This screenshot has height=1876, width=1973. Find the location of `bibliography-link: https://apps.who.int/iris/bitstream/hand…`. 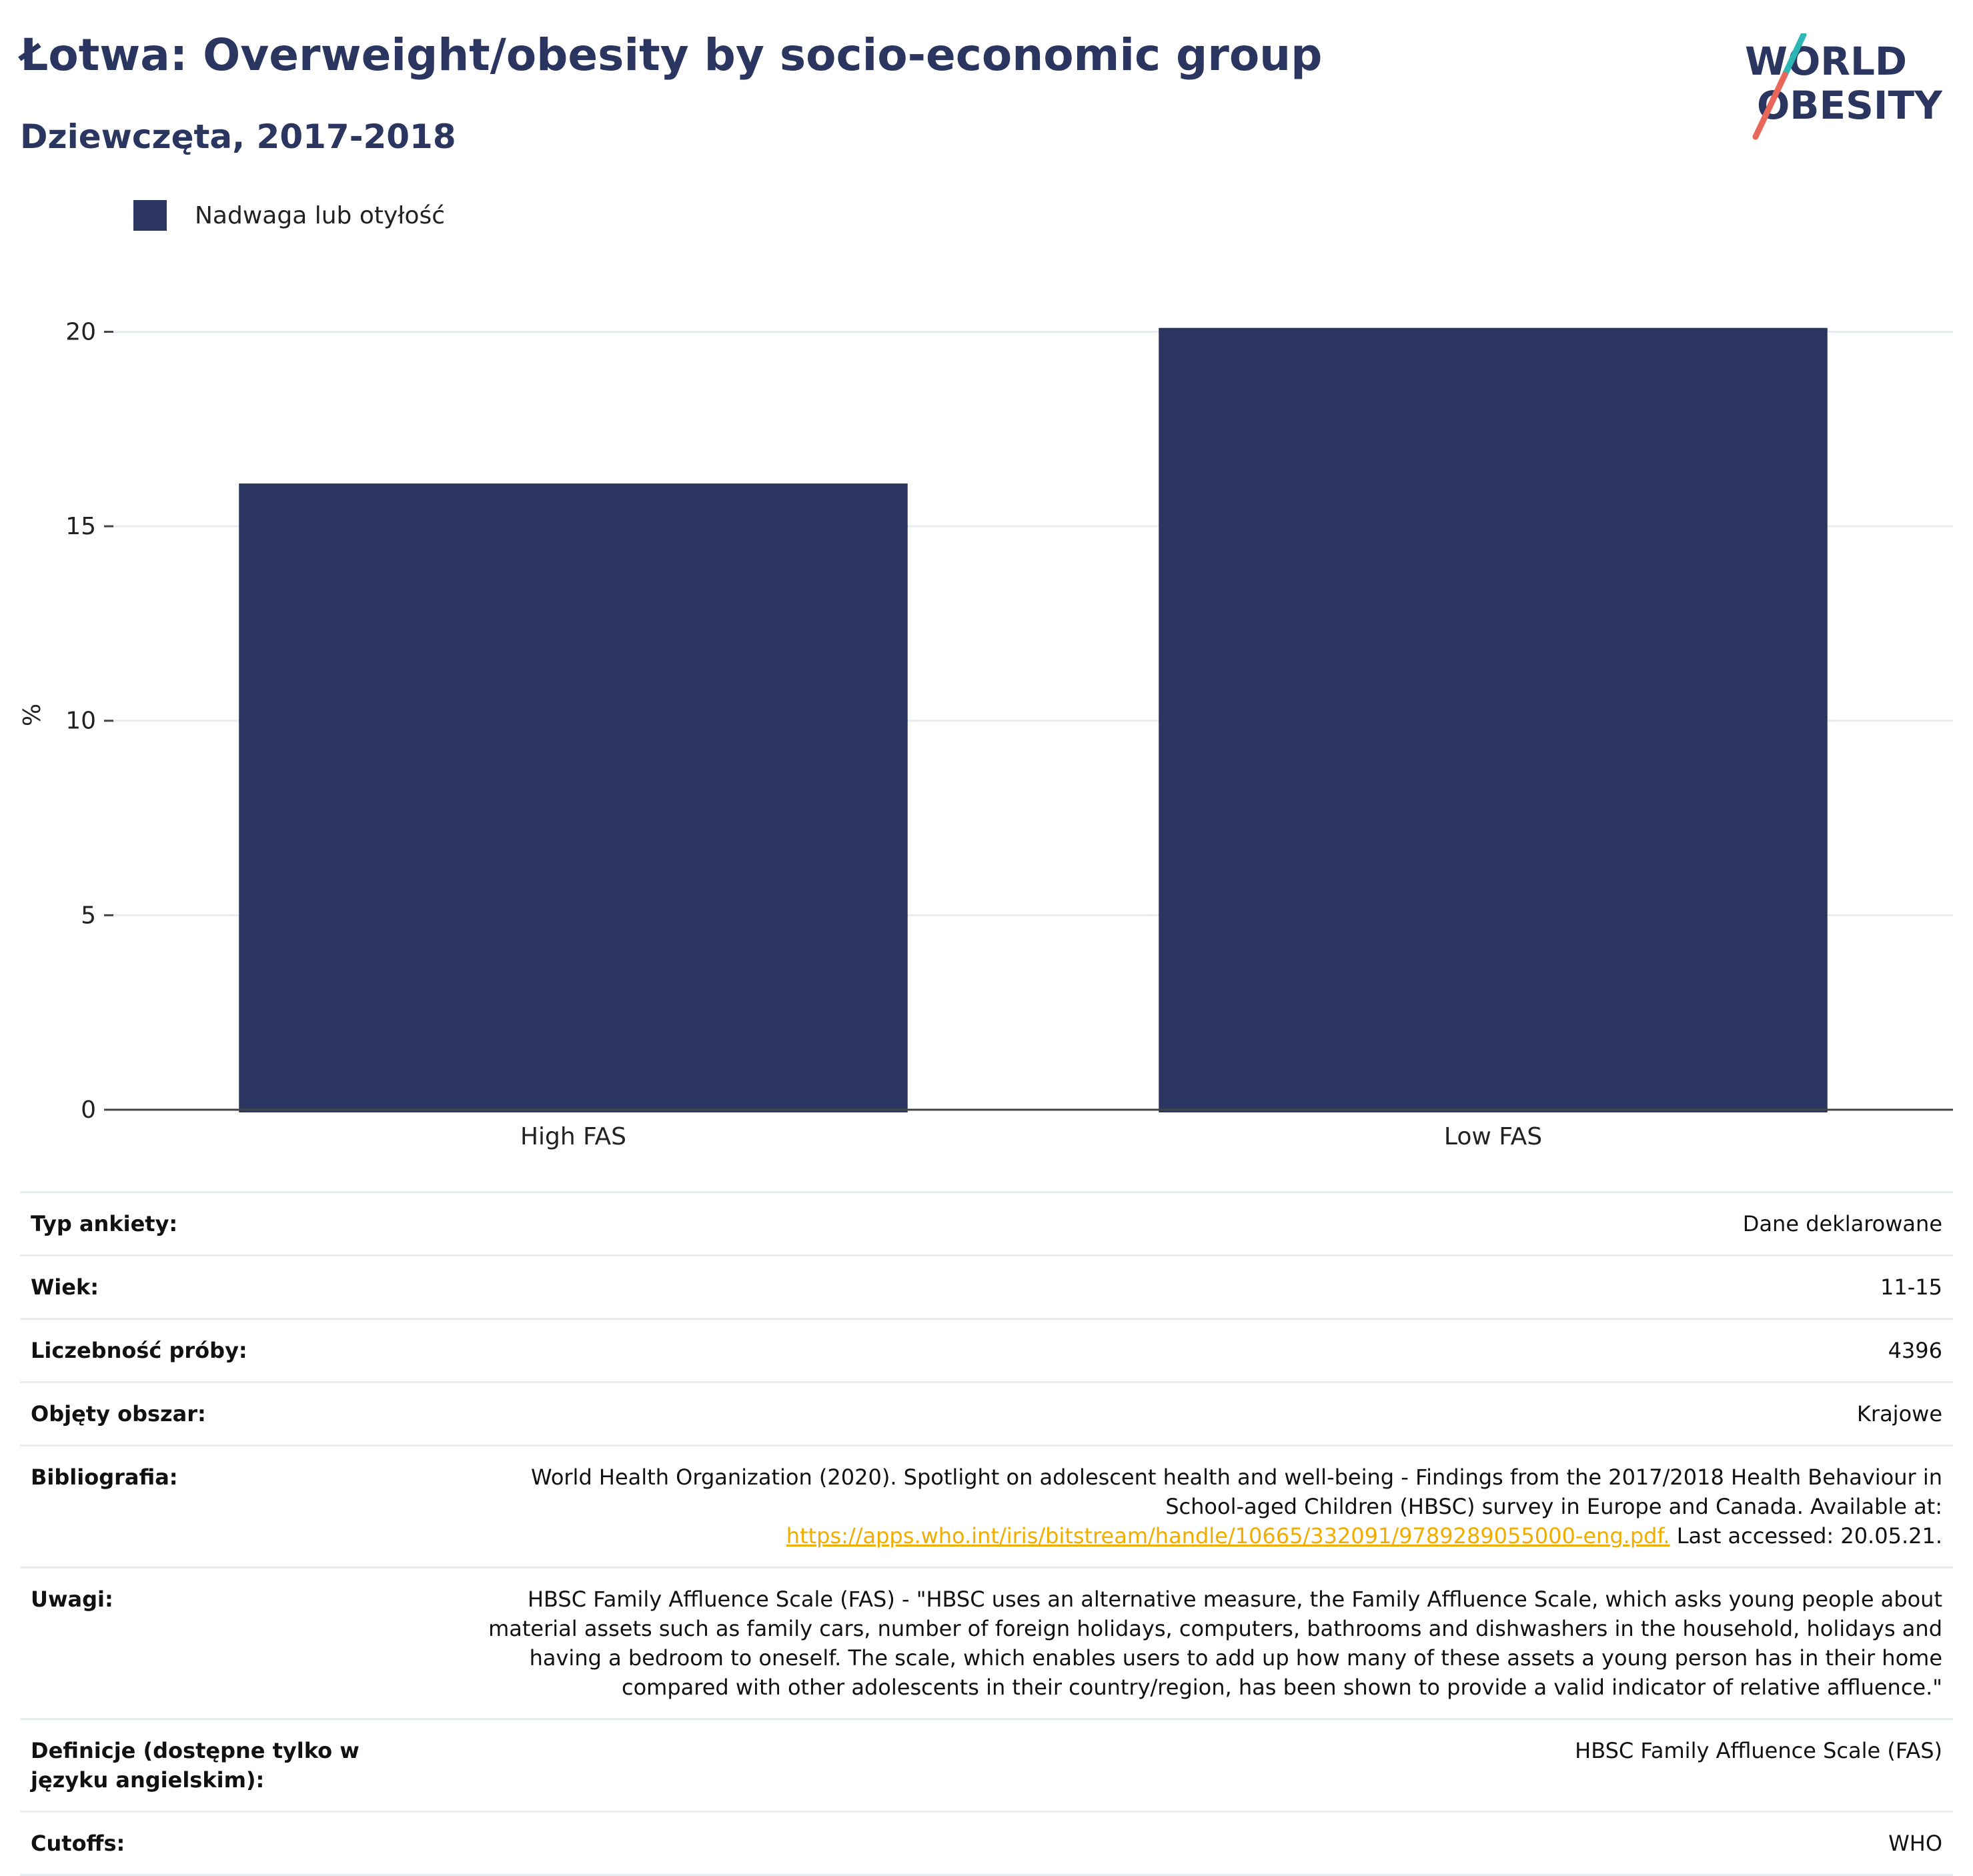

bibliography-link: https://apps.who.int/iris/bitstream/hand… is located at coordinates (1228, 1536).